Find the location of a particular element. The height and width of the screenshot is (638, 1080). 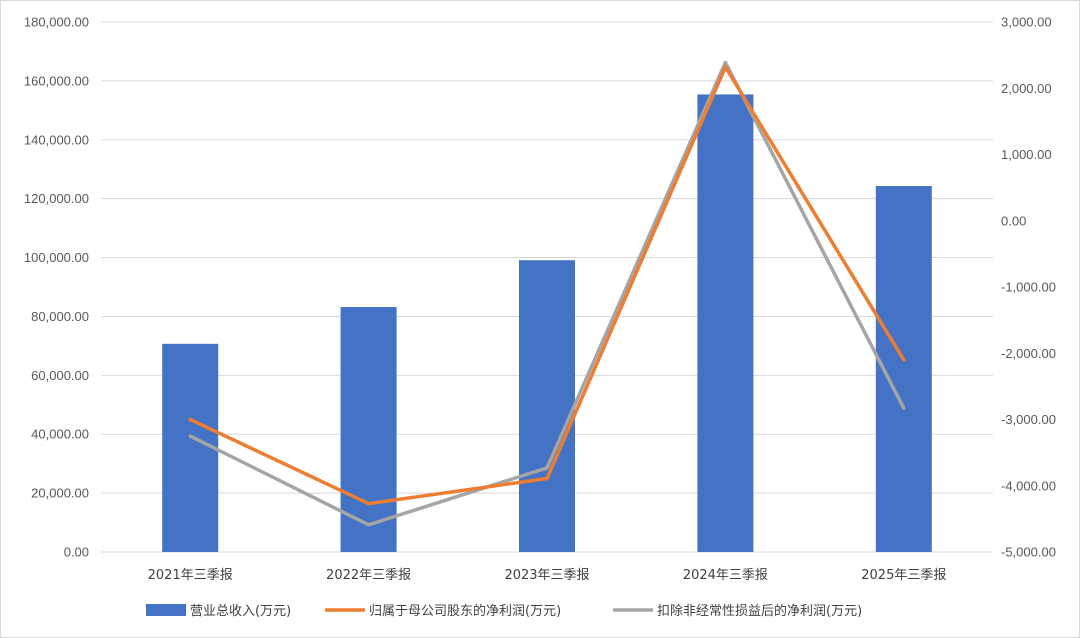

right-tick-label: -3,000.00 is located at coordinates (1028, 419).